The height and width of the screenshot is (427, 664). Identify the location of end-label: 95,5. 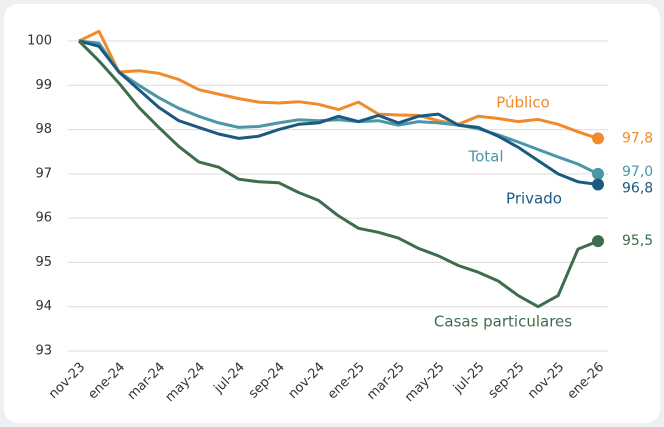
(637, 241).